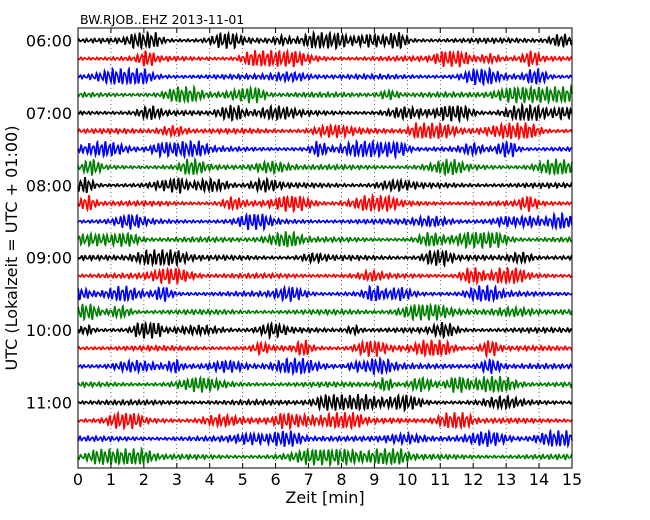 The height and width of the screenshot is (520, 650). Describe the element at coordinates (506, 479) in the screenshot. I see `x-tick-label: 13` at that location.